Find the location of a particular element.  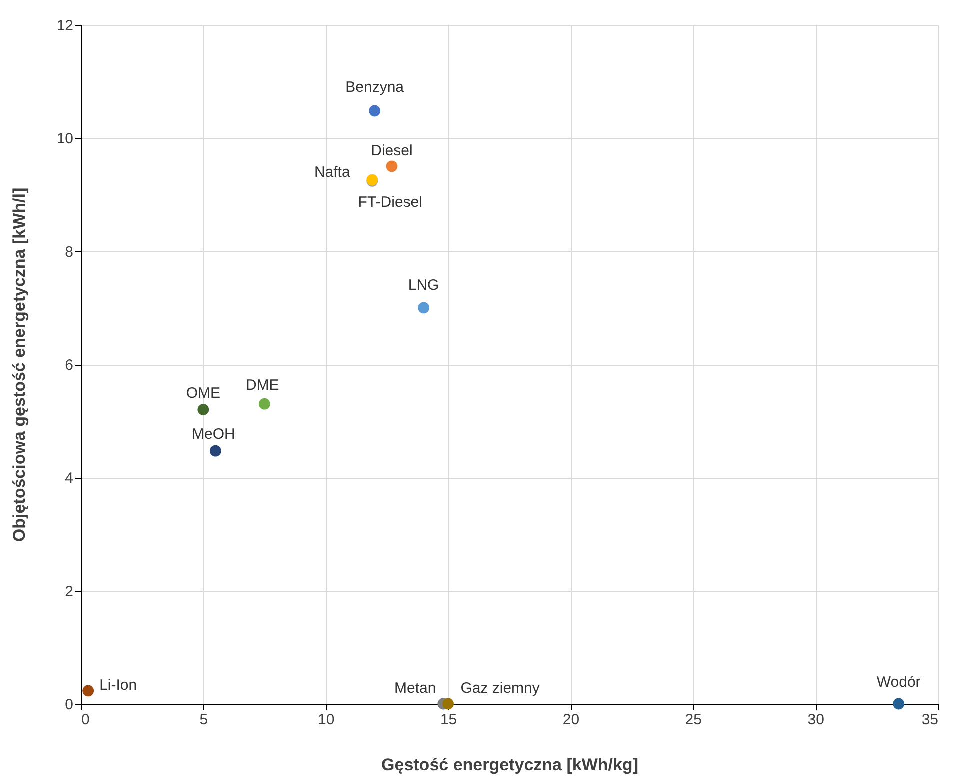

y-tick-label: 12 is located at coordinates (65, 26).